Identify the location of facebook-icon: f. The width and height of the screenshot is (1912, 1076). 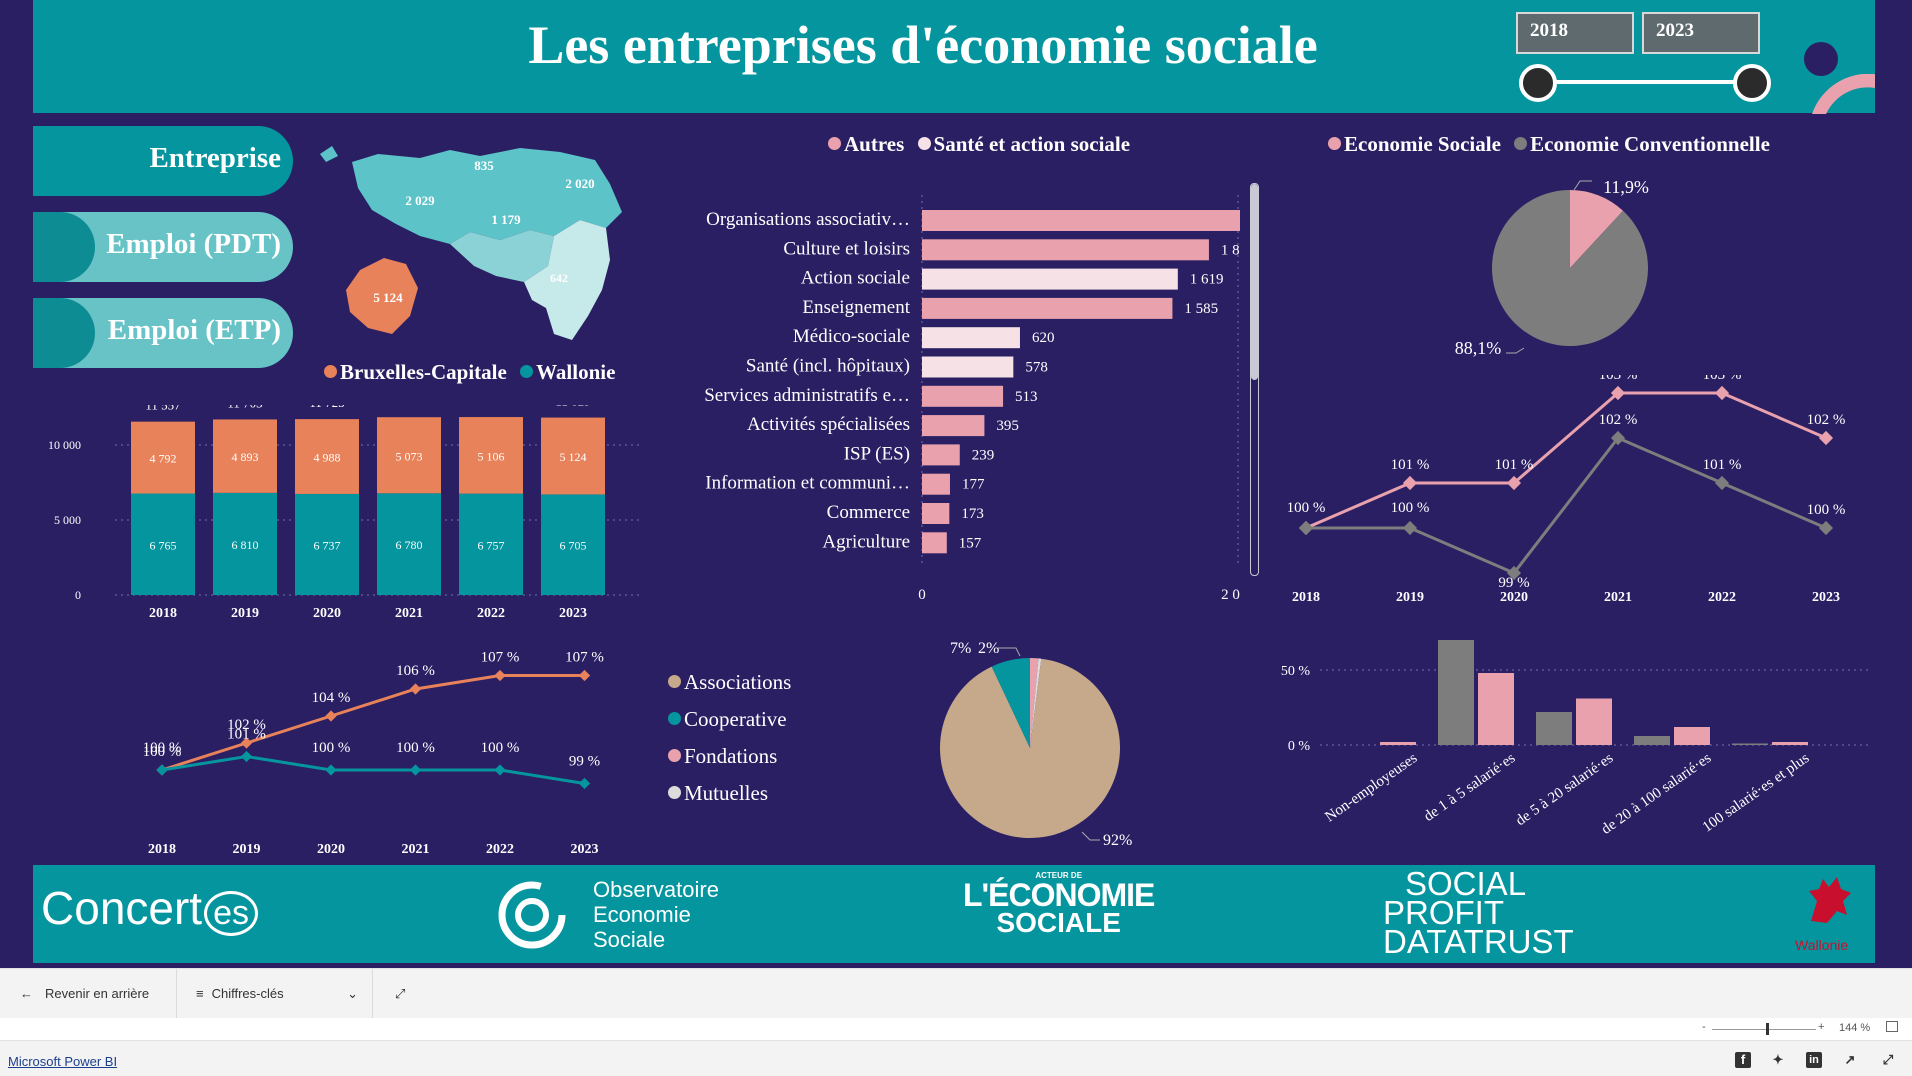
(1743, 1060).